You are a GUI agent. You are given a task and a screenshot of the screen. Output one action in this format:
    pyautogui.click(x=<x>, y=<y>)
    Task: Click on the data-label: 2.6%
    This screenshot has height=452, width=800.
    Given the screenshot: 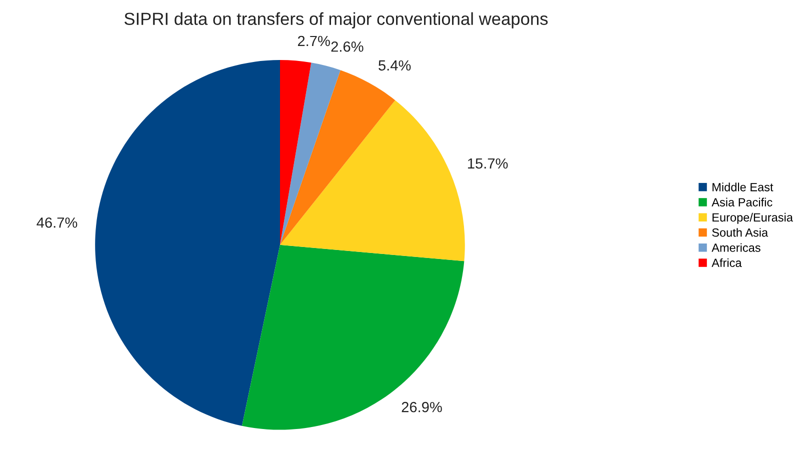 What is the action you would take?
    pyautogui.click(x=347, y=46)
    